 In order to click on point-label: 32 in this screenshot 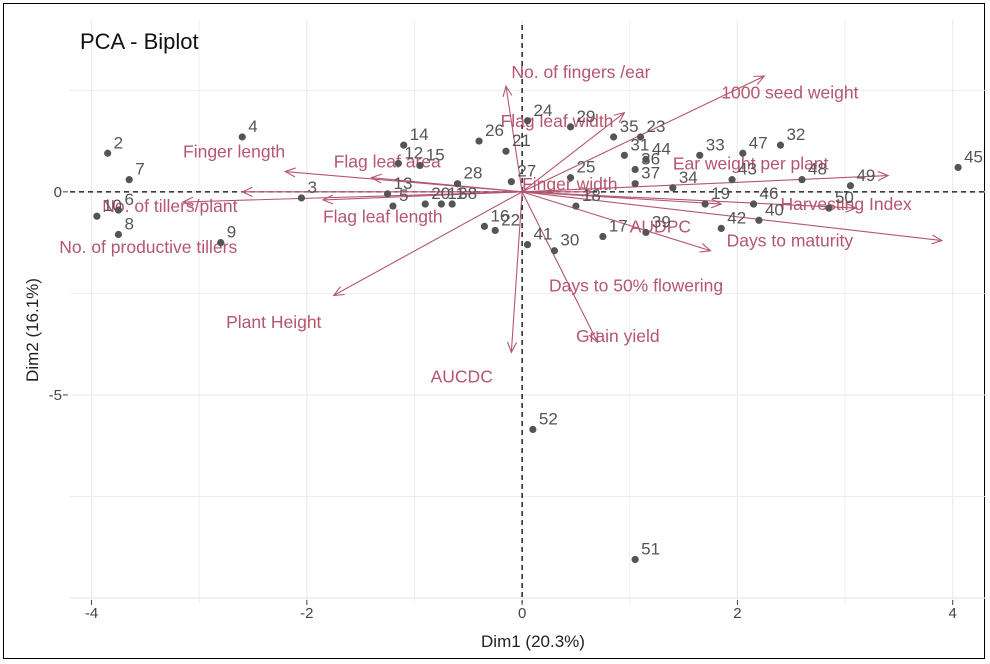, I will do `click(795, 134)`.